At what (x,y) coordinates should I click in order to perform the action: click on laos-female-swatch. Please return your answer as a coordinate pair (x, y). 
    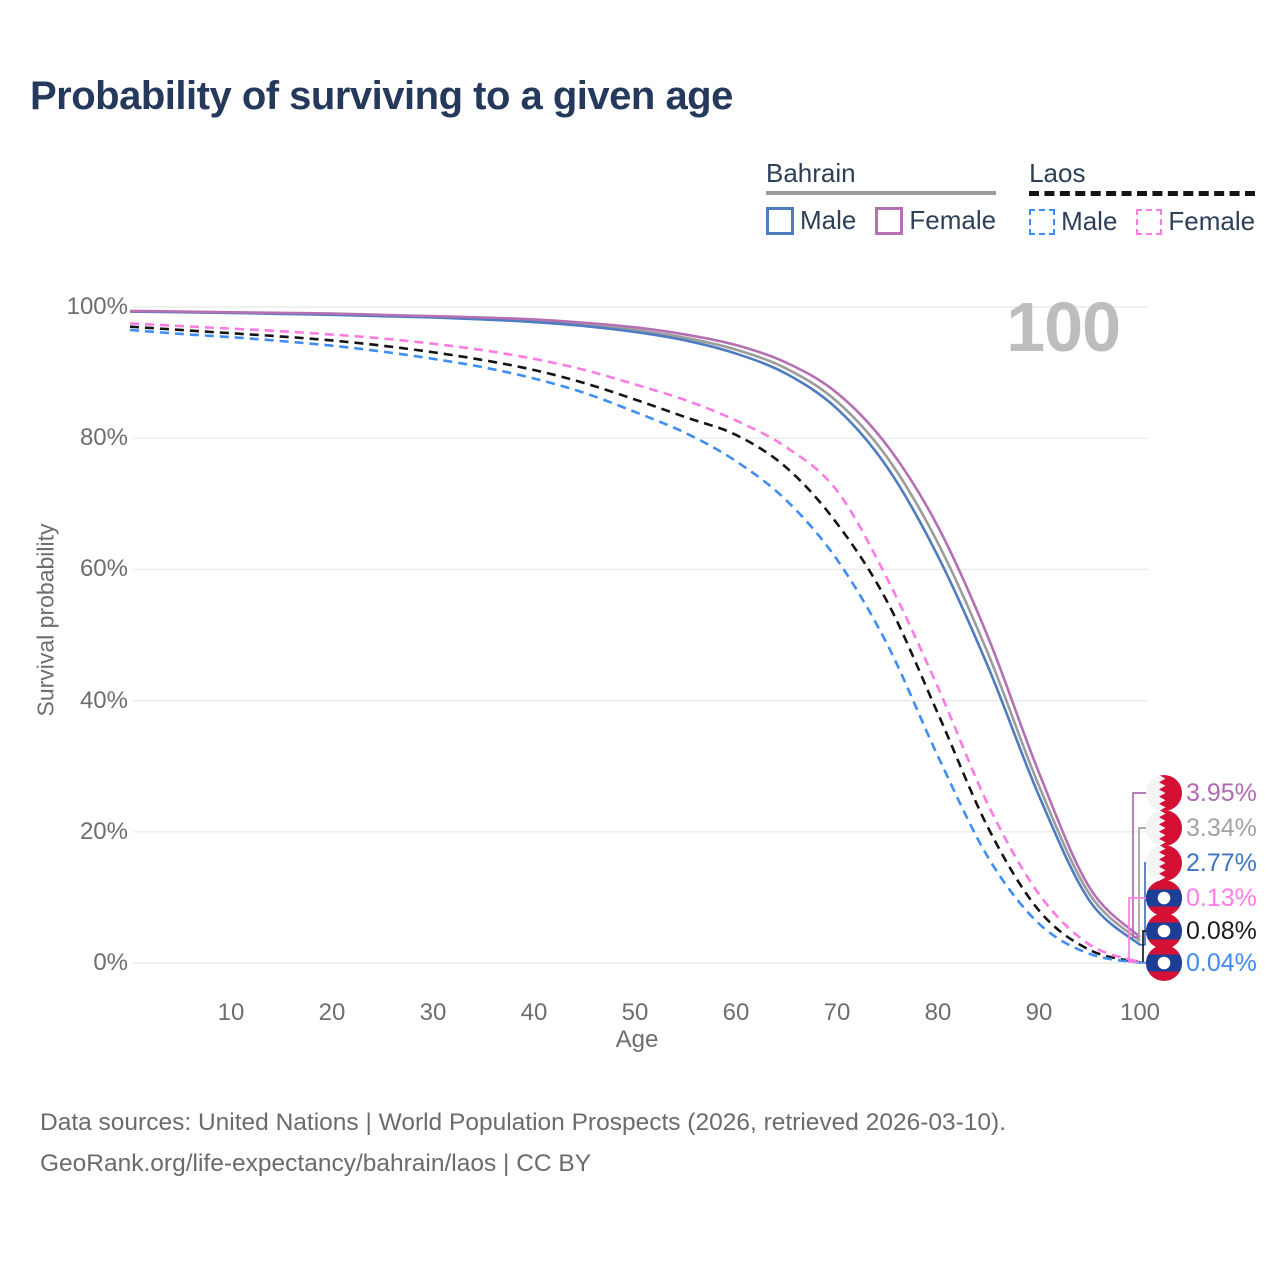
    Looking at the image, I should click on (1149, 221).